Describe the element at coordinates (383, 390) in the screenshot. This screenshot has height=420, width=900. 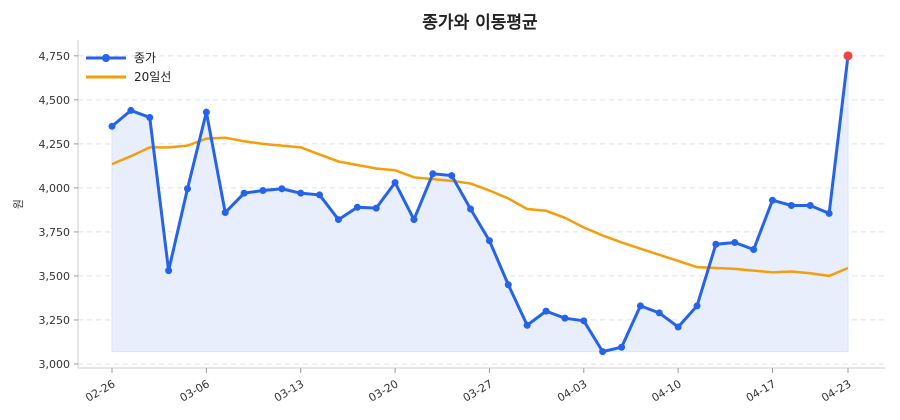
I see `x-tick-label: 03-20` at that location.